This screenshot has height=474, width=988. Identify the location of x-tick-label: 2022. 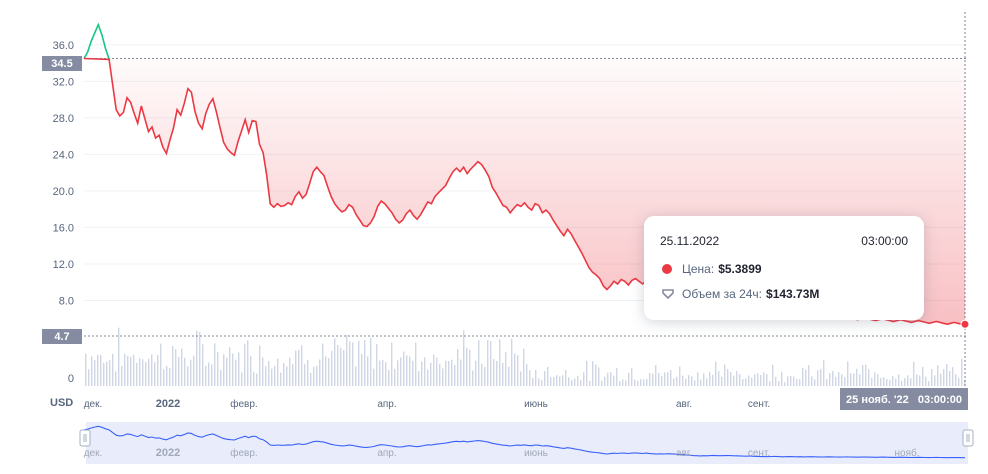
(168, 404).